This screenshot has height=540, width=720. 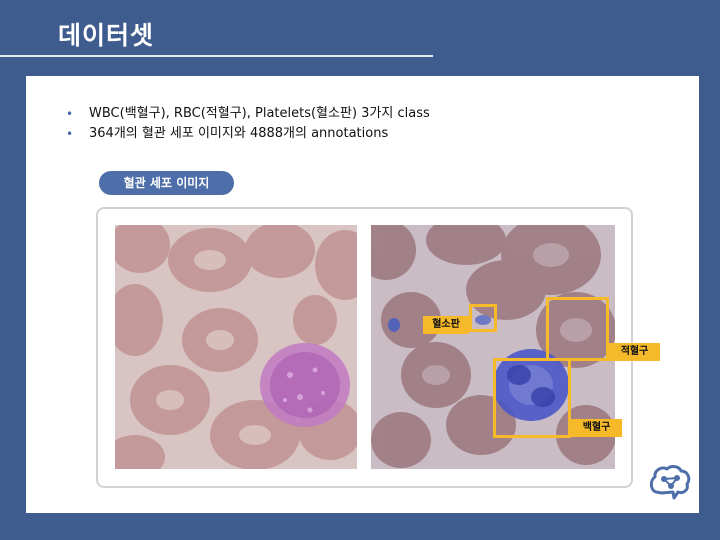 I want to click on section-label-badge: 혈관 세포 이미지, so click(x=166, y=183).